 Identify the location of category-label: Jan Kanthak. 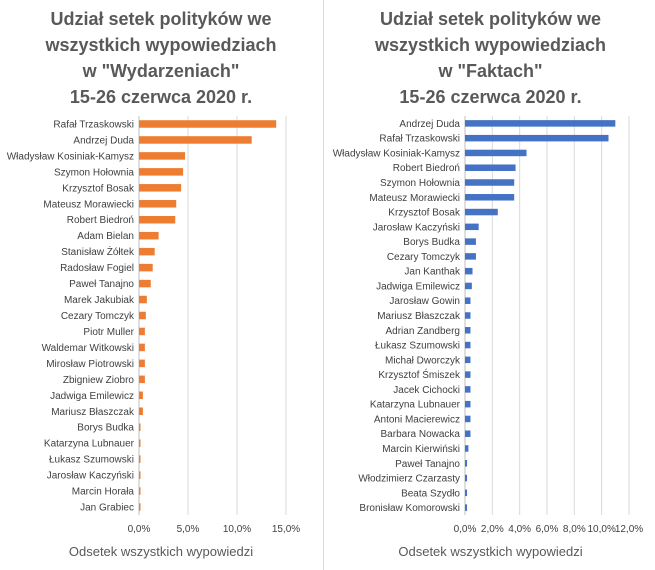
(432, 272).